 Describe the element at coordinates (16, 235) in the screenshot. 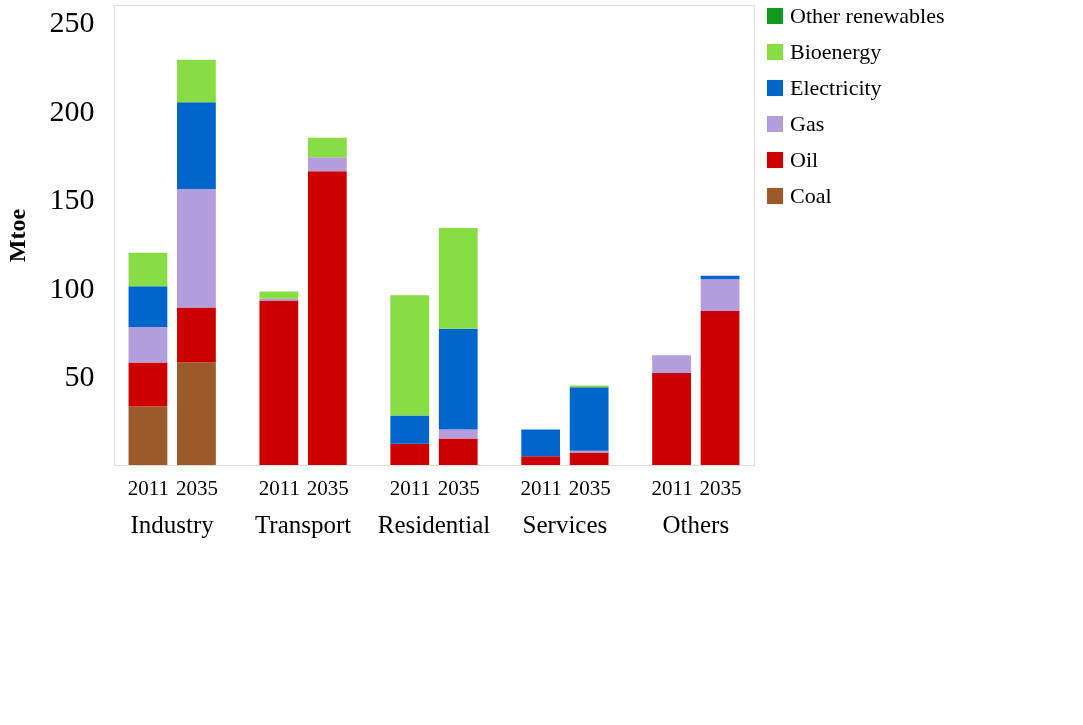

I see `y-axis-title: Mtoe` at that location.